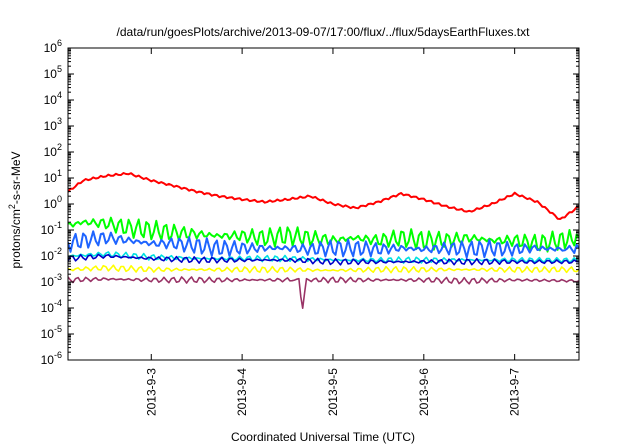 This screenshot has width=640, height=448. I want to click on y-tick-exponent: 3, so click(59, 121).